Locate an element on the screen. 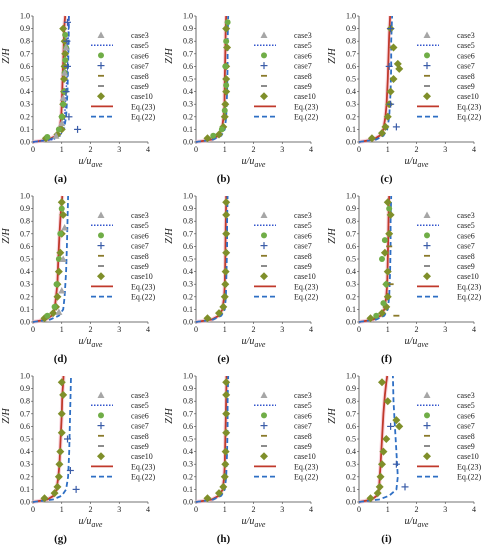  x-axis-label: u/uave is located at coordinates (417, 162).